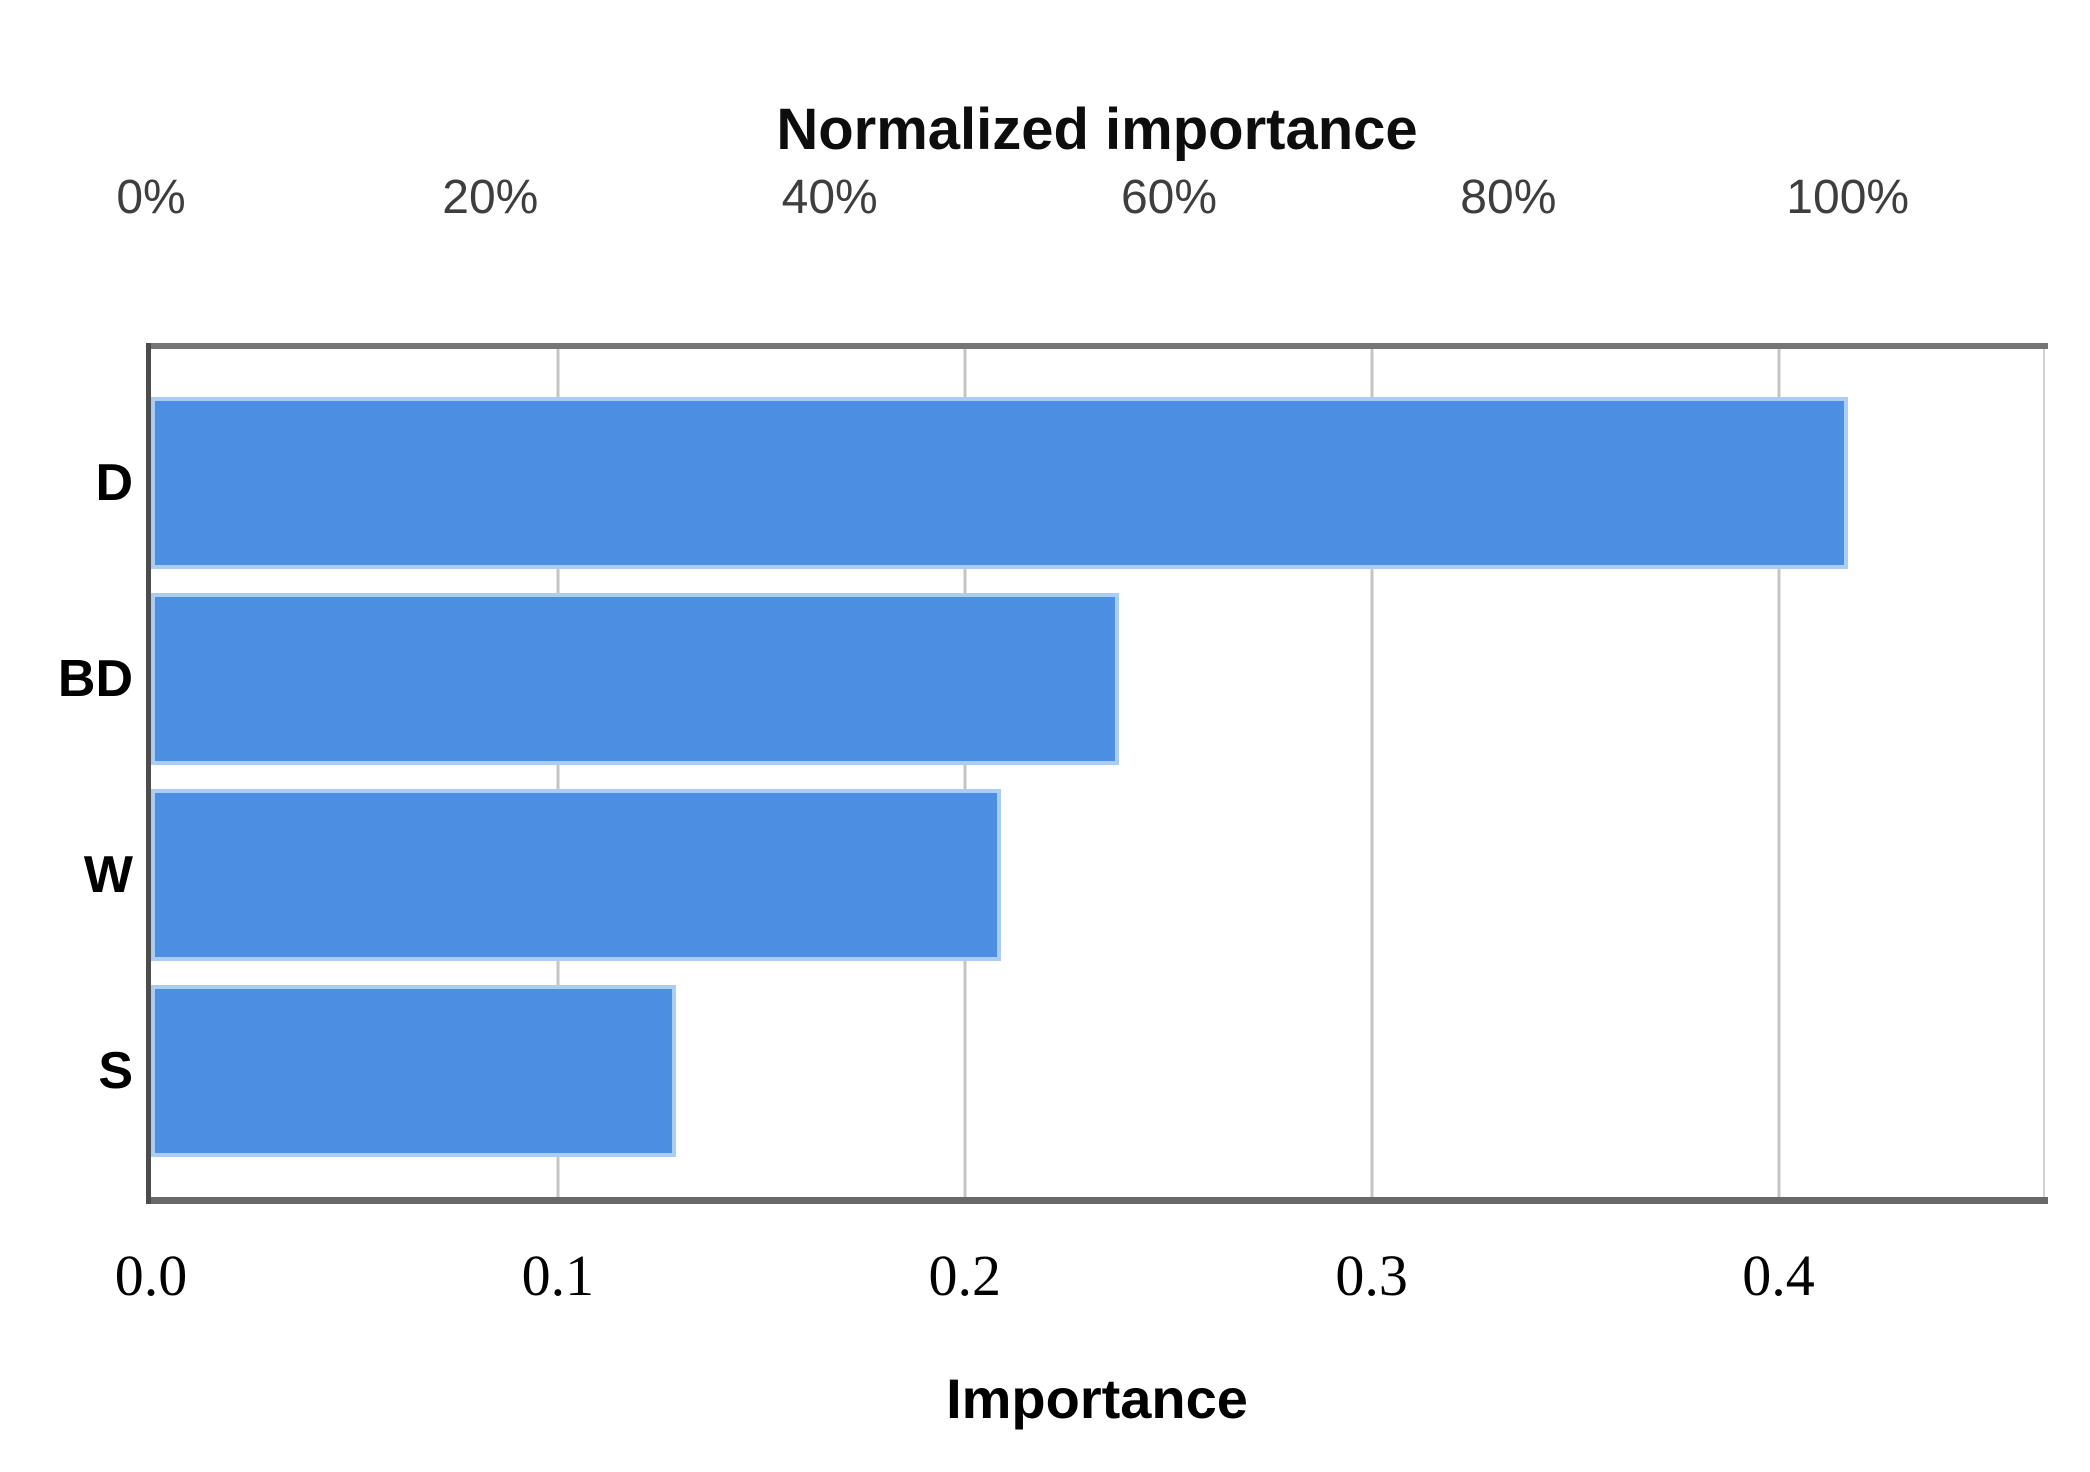 The image size is (2090, 1472). Describe the element at coordinates (558, 1275) in the screenshot. I see `bottom-axis-tick-label: 0.1` at that location.